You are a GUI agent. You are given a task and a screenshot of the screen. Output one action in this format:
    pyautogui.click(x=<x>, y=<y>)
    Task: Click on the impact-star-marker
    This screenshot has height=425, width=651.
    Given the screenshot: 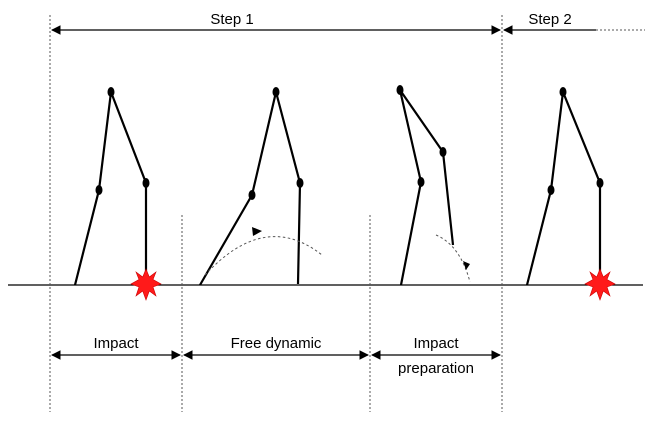 What is the action you would take?
    pyautogui.click(x=146, y=284)
    